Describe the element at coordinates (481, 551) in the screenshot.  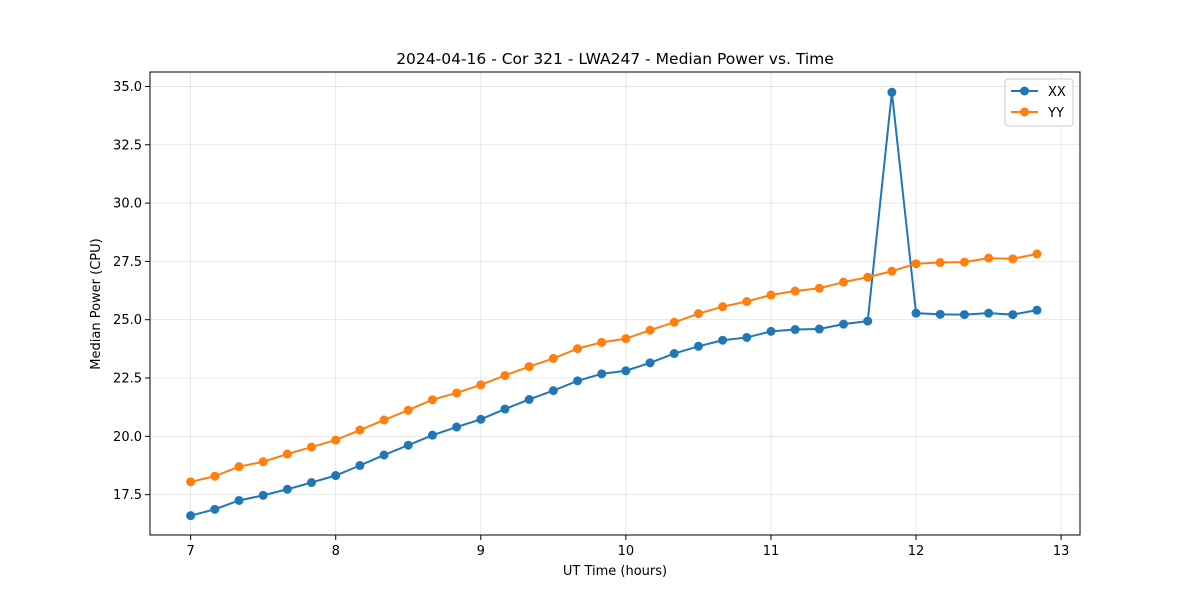
I see `x-tick-label: 9` at that location.